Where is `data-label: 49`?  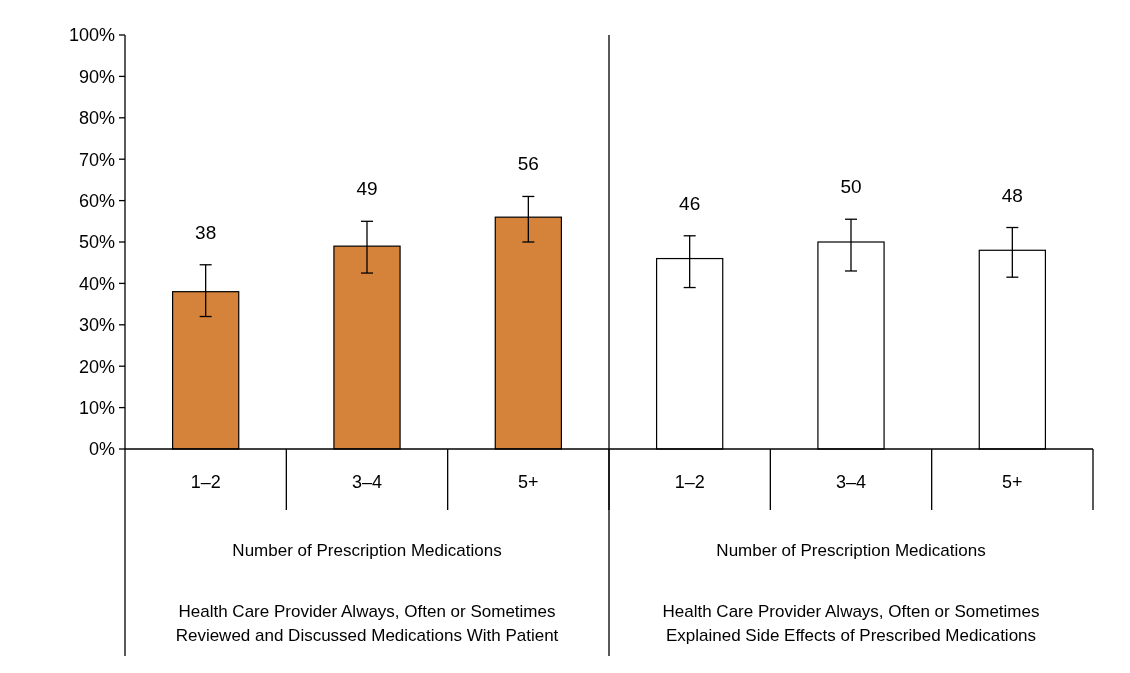
data-label: 49 is located at coordinates (367, 189).